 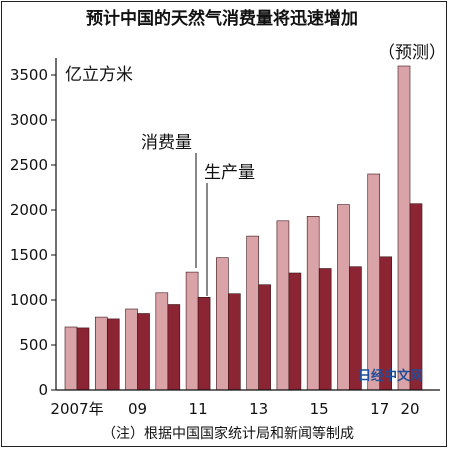 What do you see at coordinates (33, 345) in the screenshot?
I see `y-tick-label: 500` at bounding box center [33, 345].